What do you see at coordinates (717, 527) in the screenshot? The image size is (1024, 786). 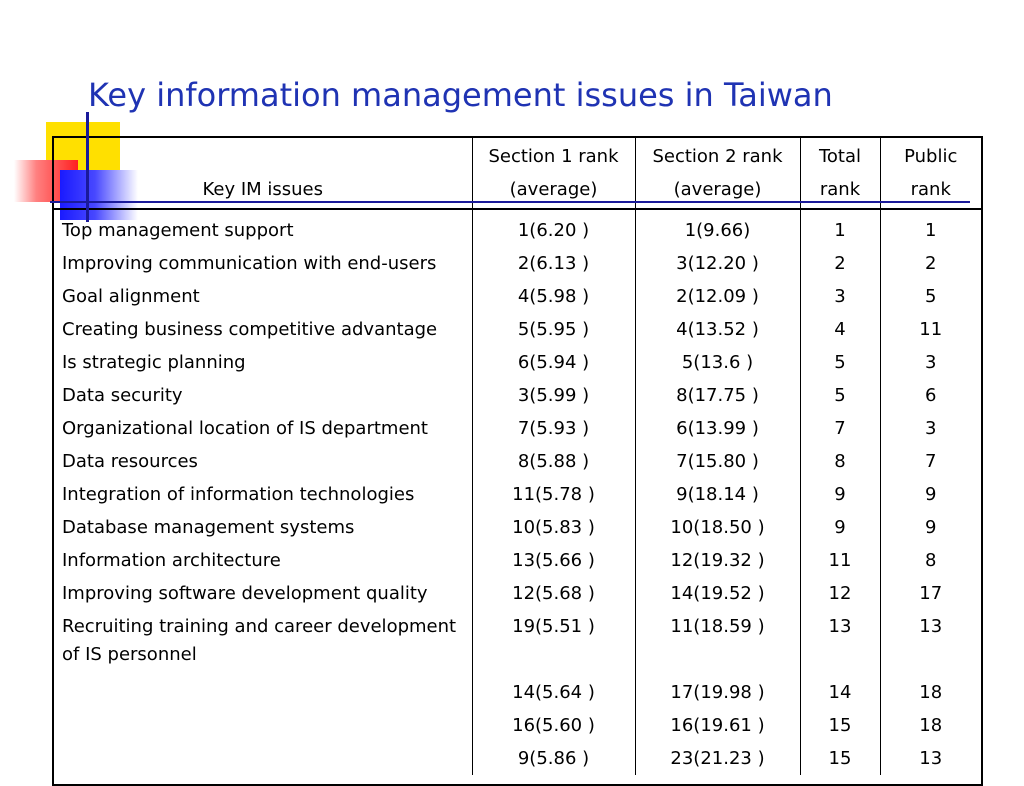 I see `section2-value: 10(18.50 )` at bounding box center [717, 527].